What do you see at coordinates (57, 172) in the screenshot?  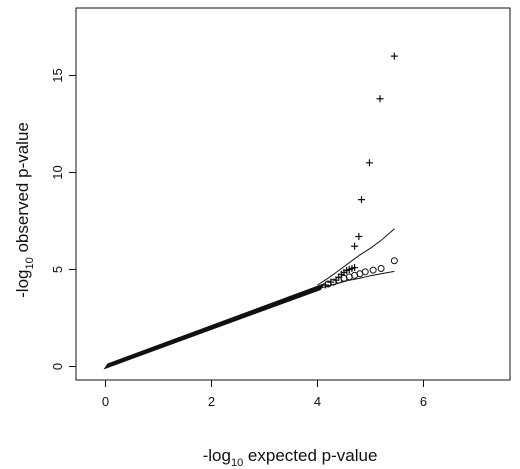 I see `y-tick-label: 10` at bounding box center [57, 172].